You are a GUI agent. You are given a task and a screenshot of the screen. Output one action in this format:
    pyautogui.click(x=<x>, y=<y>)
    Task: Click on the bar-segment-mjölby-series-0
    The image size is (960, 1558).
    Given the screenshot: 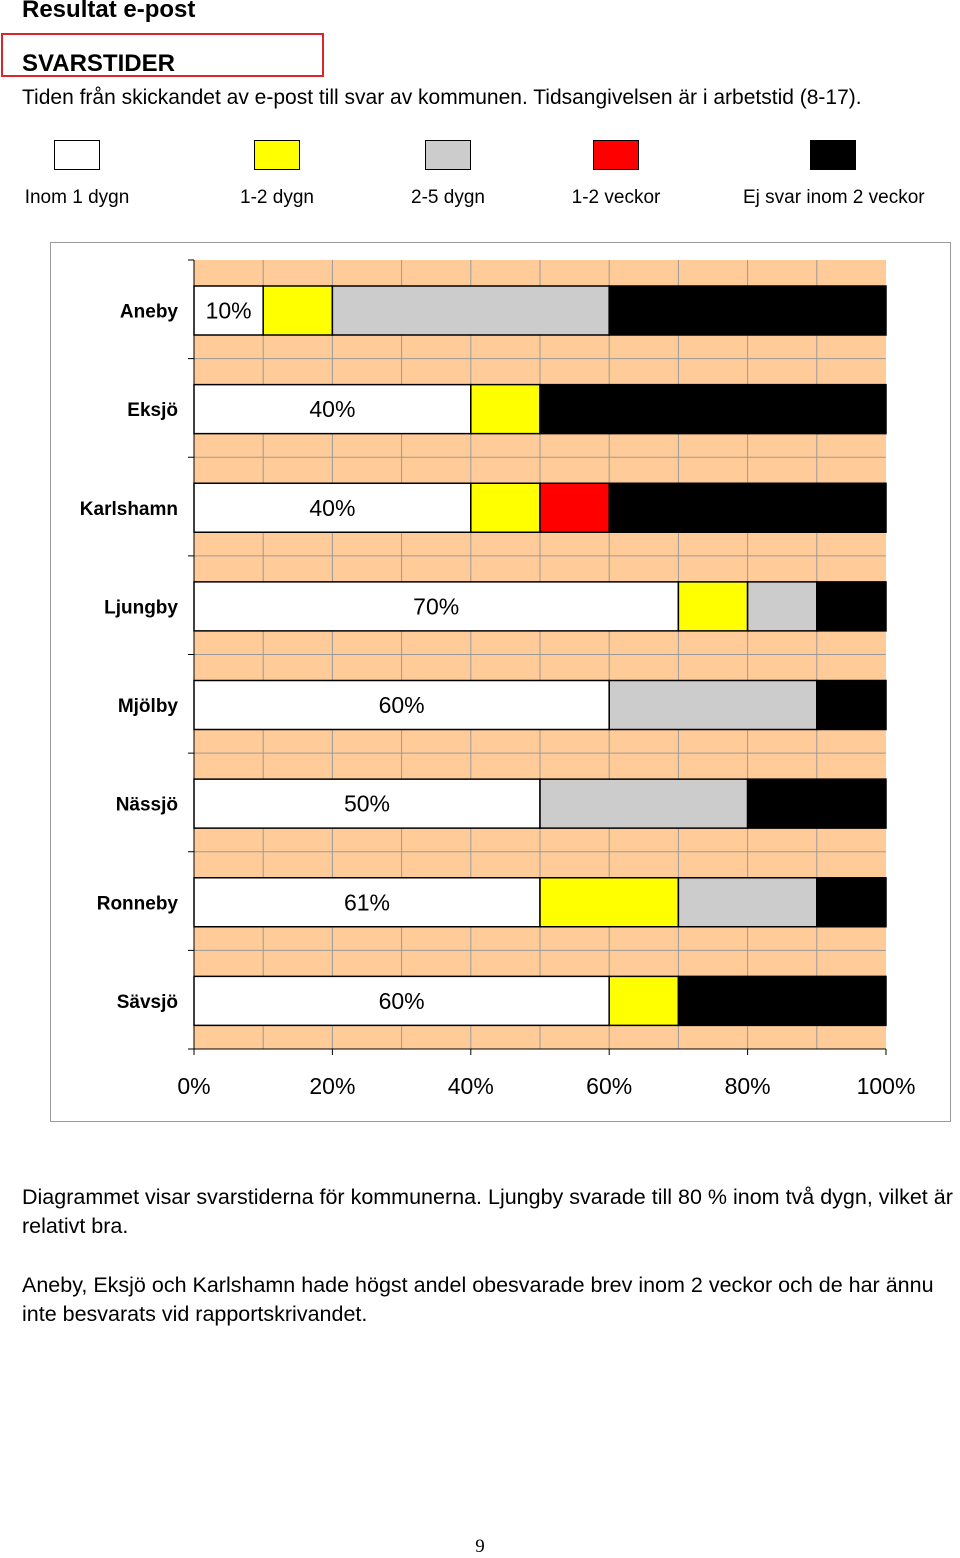 What is the action you would take?
    pyautogui.click(x=401, y=705)
    